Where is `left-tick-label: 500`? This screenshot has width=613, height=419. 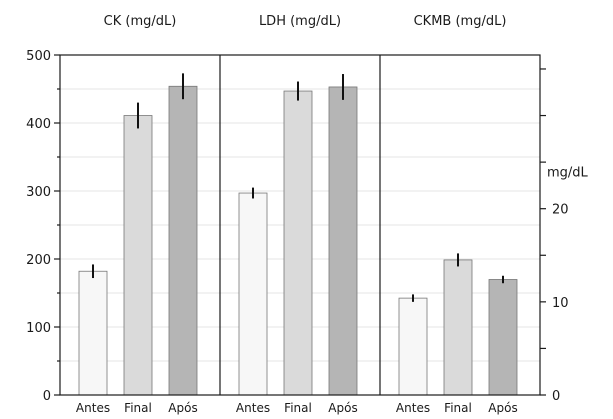 left-tick-label: 500 is located at coordinates (38, 56).